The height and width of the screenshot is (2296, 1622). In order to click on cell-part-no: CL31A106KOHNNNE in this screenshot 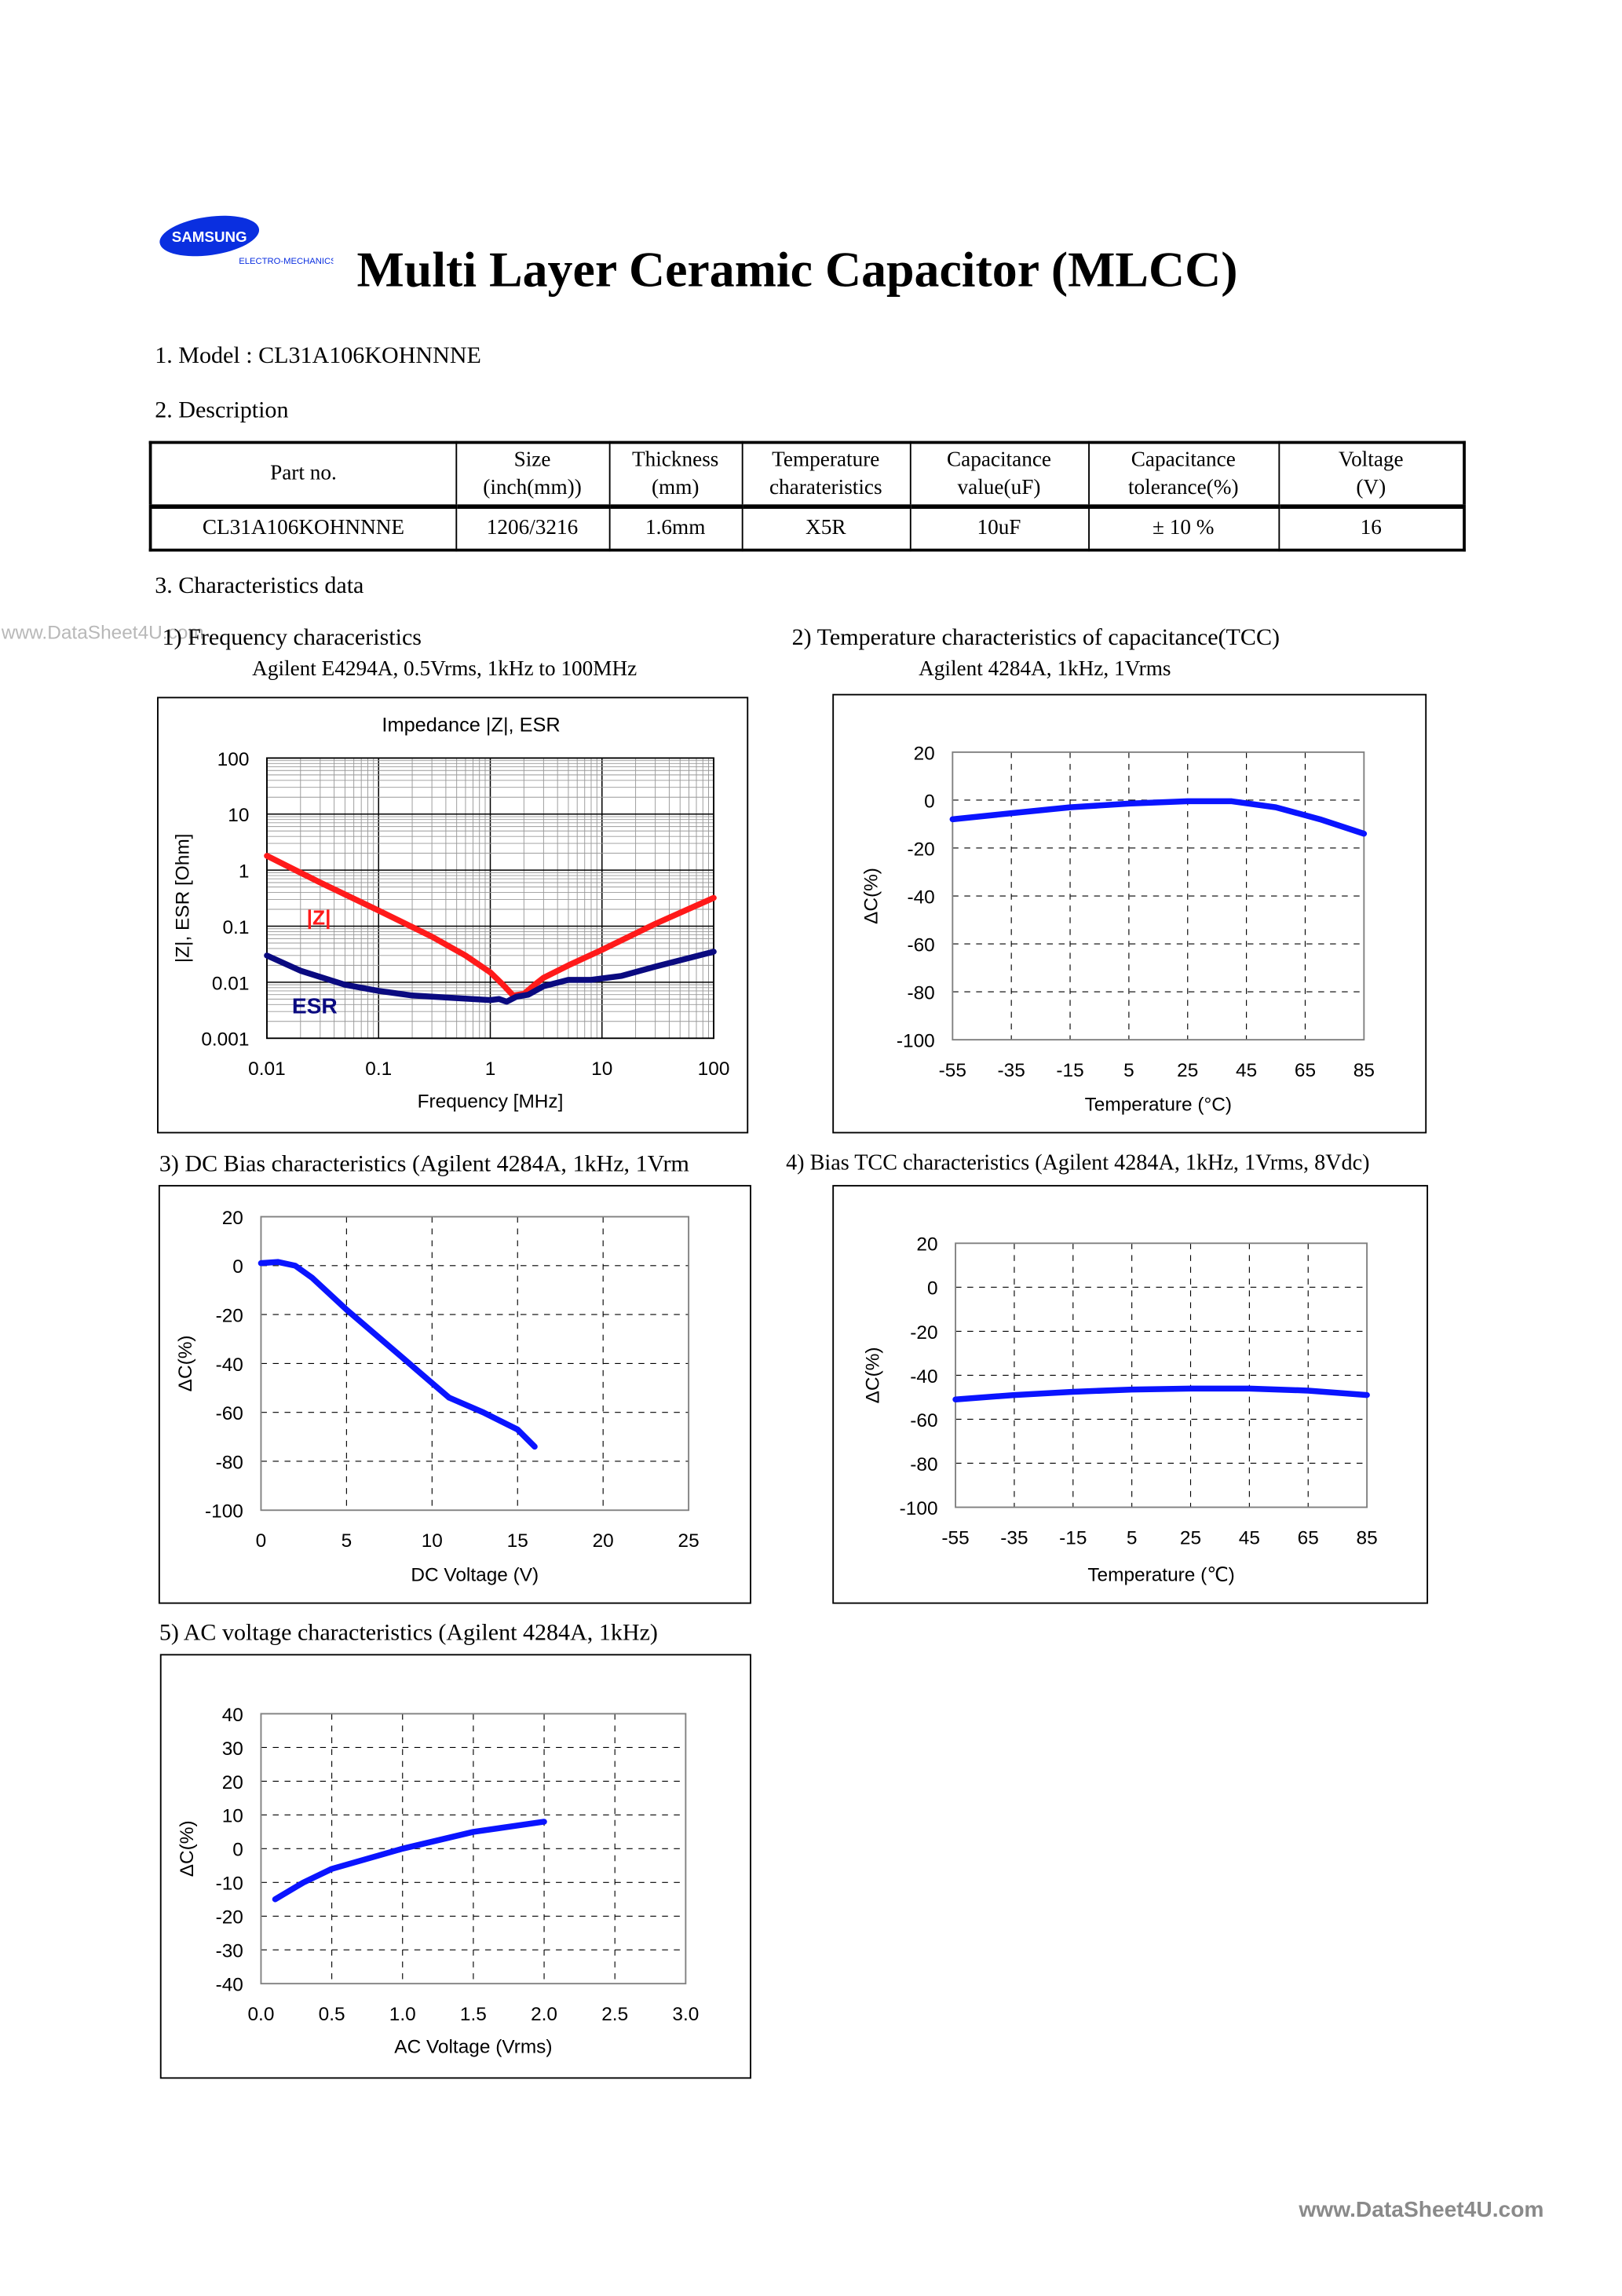, I will do `click(303, 529)`.